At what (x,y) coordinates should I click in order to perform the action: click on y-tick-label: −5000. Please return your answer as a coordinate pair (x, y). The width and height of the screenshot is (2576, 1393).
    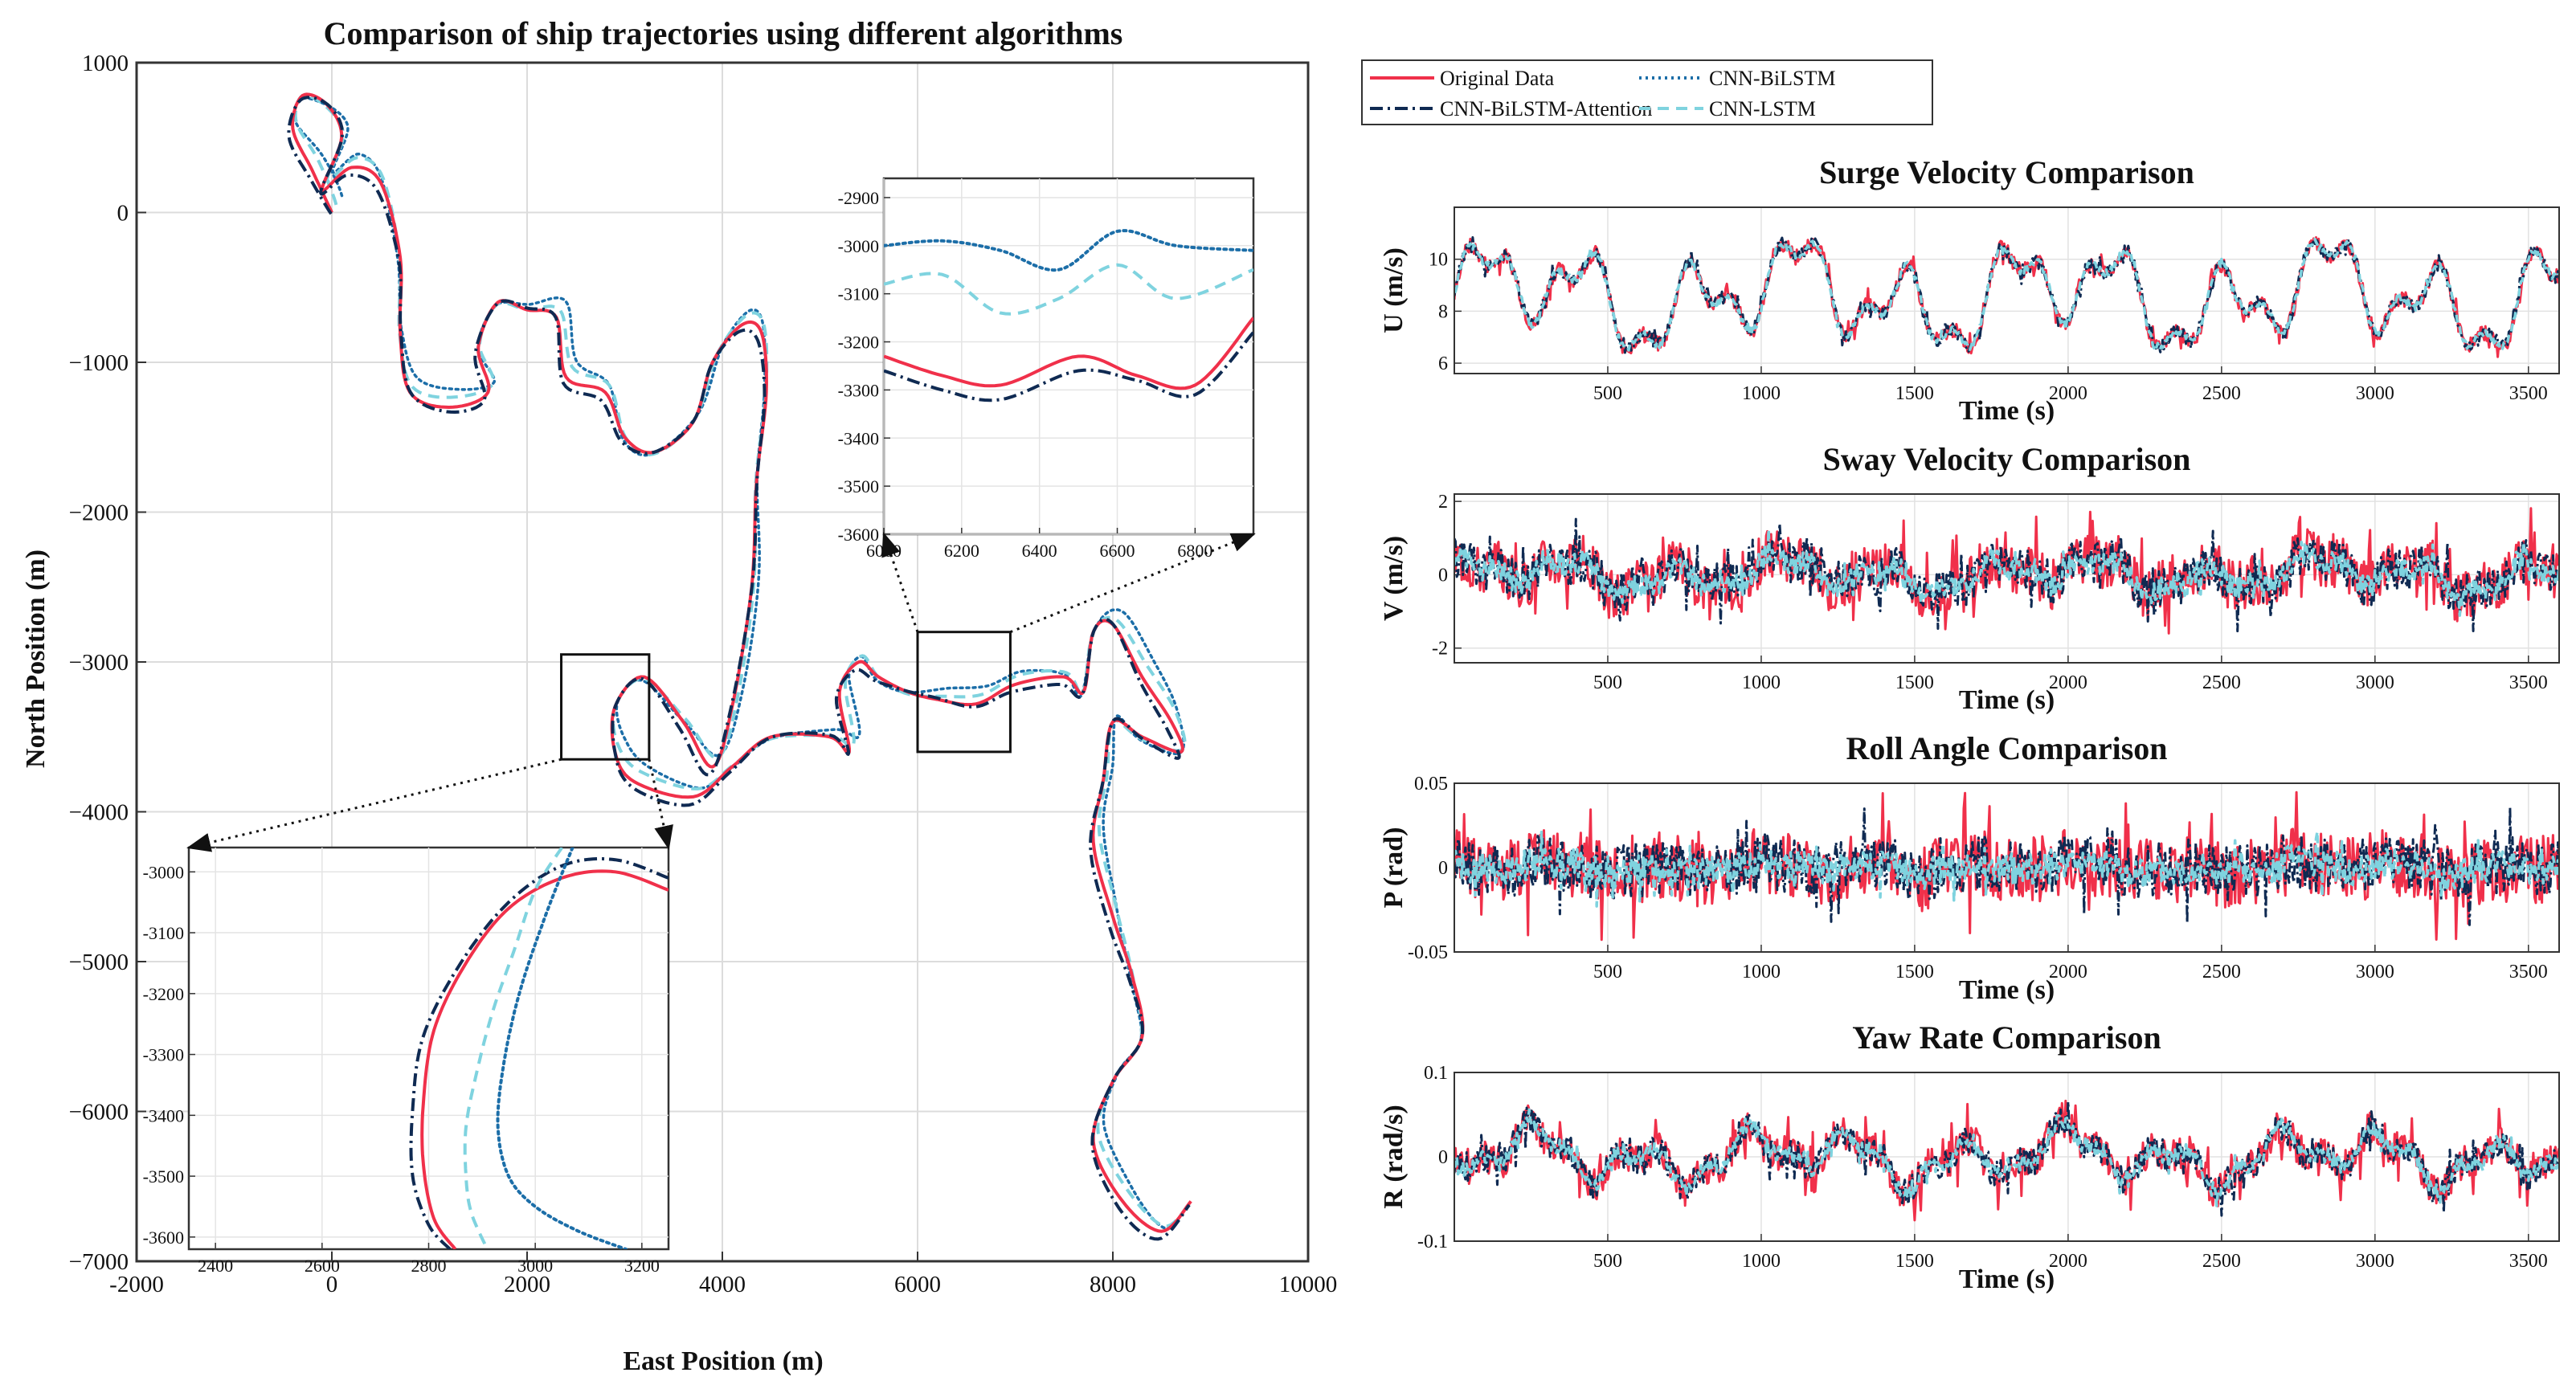
    Looking at the image, I should click on (99, 962).